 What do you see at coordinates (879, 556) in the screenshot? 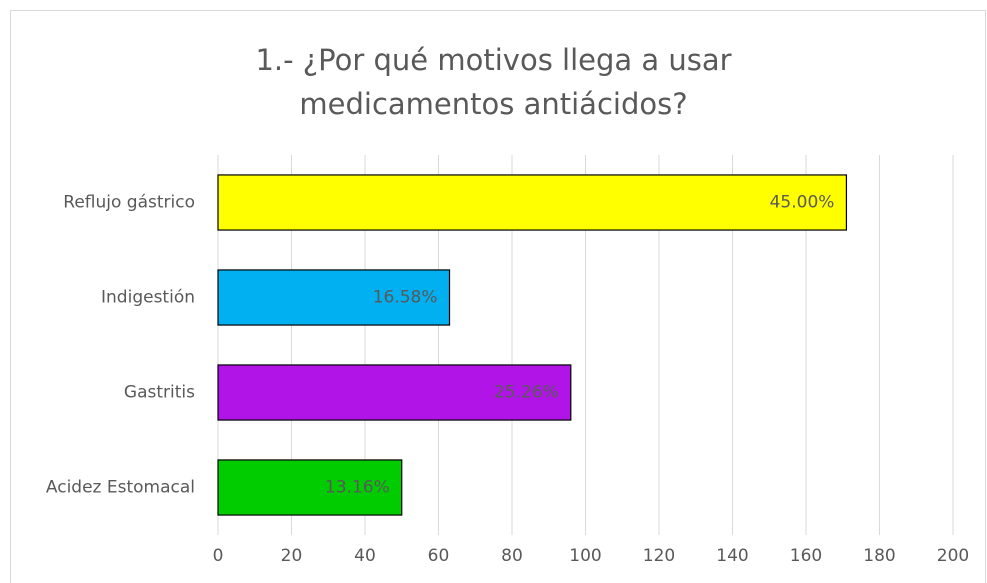
I see `x-tick-label: 180` at bounding box center [879, 556].